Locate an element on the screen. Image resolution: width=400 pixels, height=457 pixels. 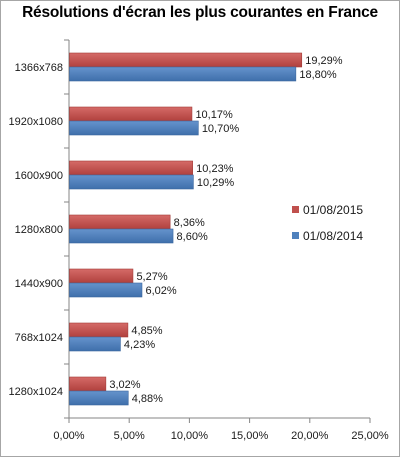
data-label: 4,23% is located at coordinates (139, 345).